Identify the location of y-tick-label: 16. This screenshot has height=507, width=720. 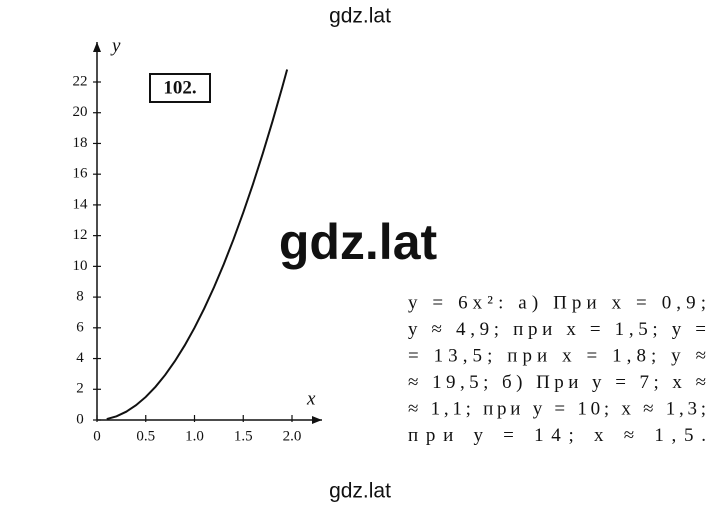
(81, 174).